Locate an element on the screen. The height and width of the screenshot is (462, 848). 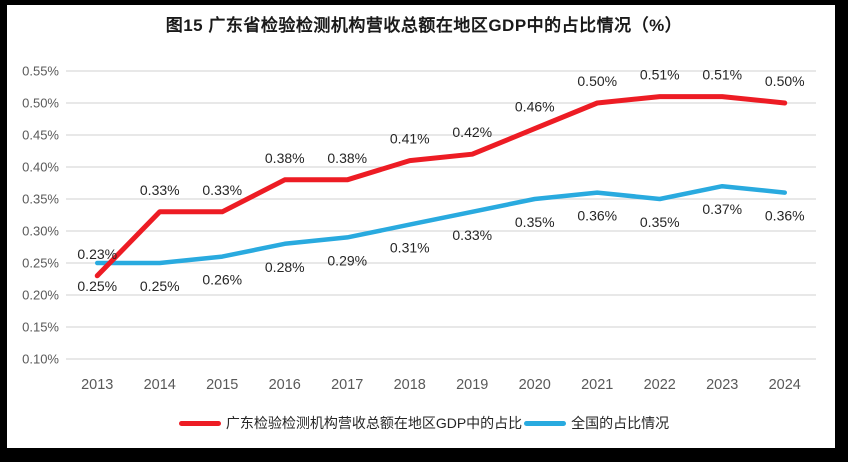
data-label-guangdong: 0.41% is located at coordinates (410, 139).